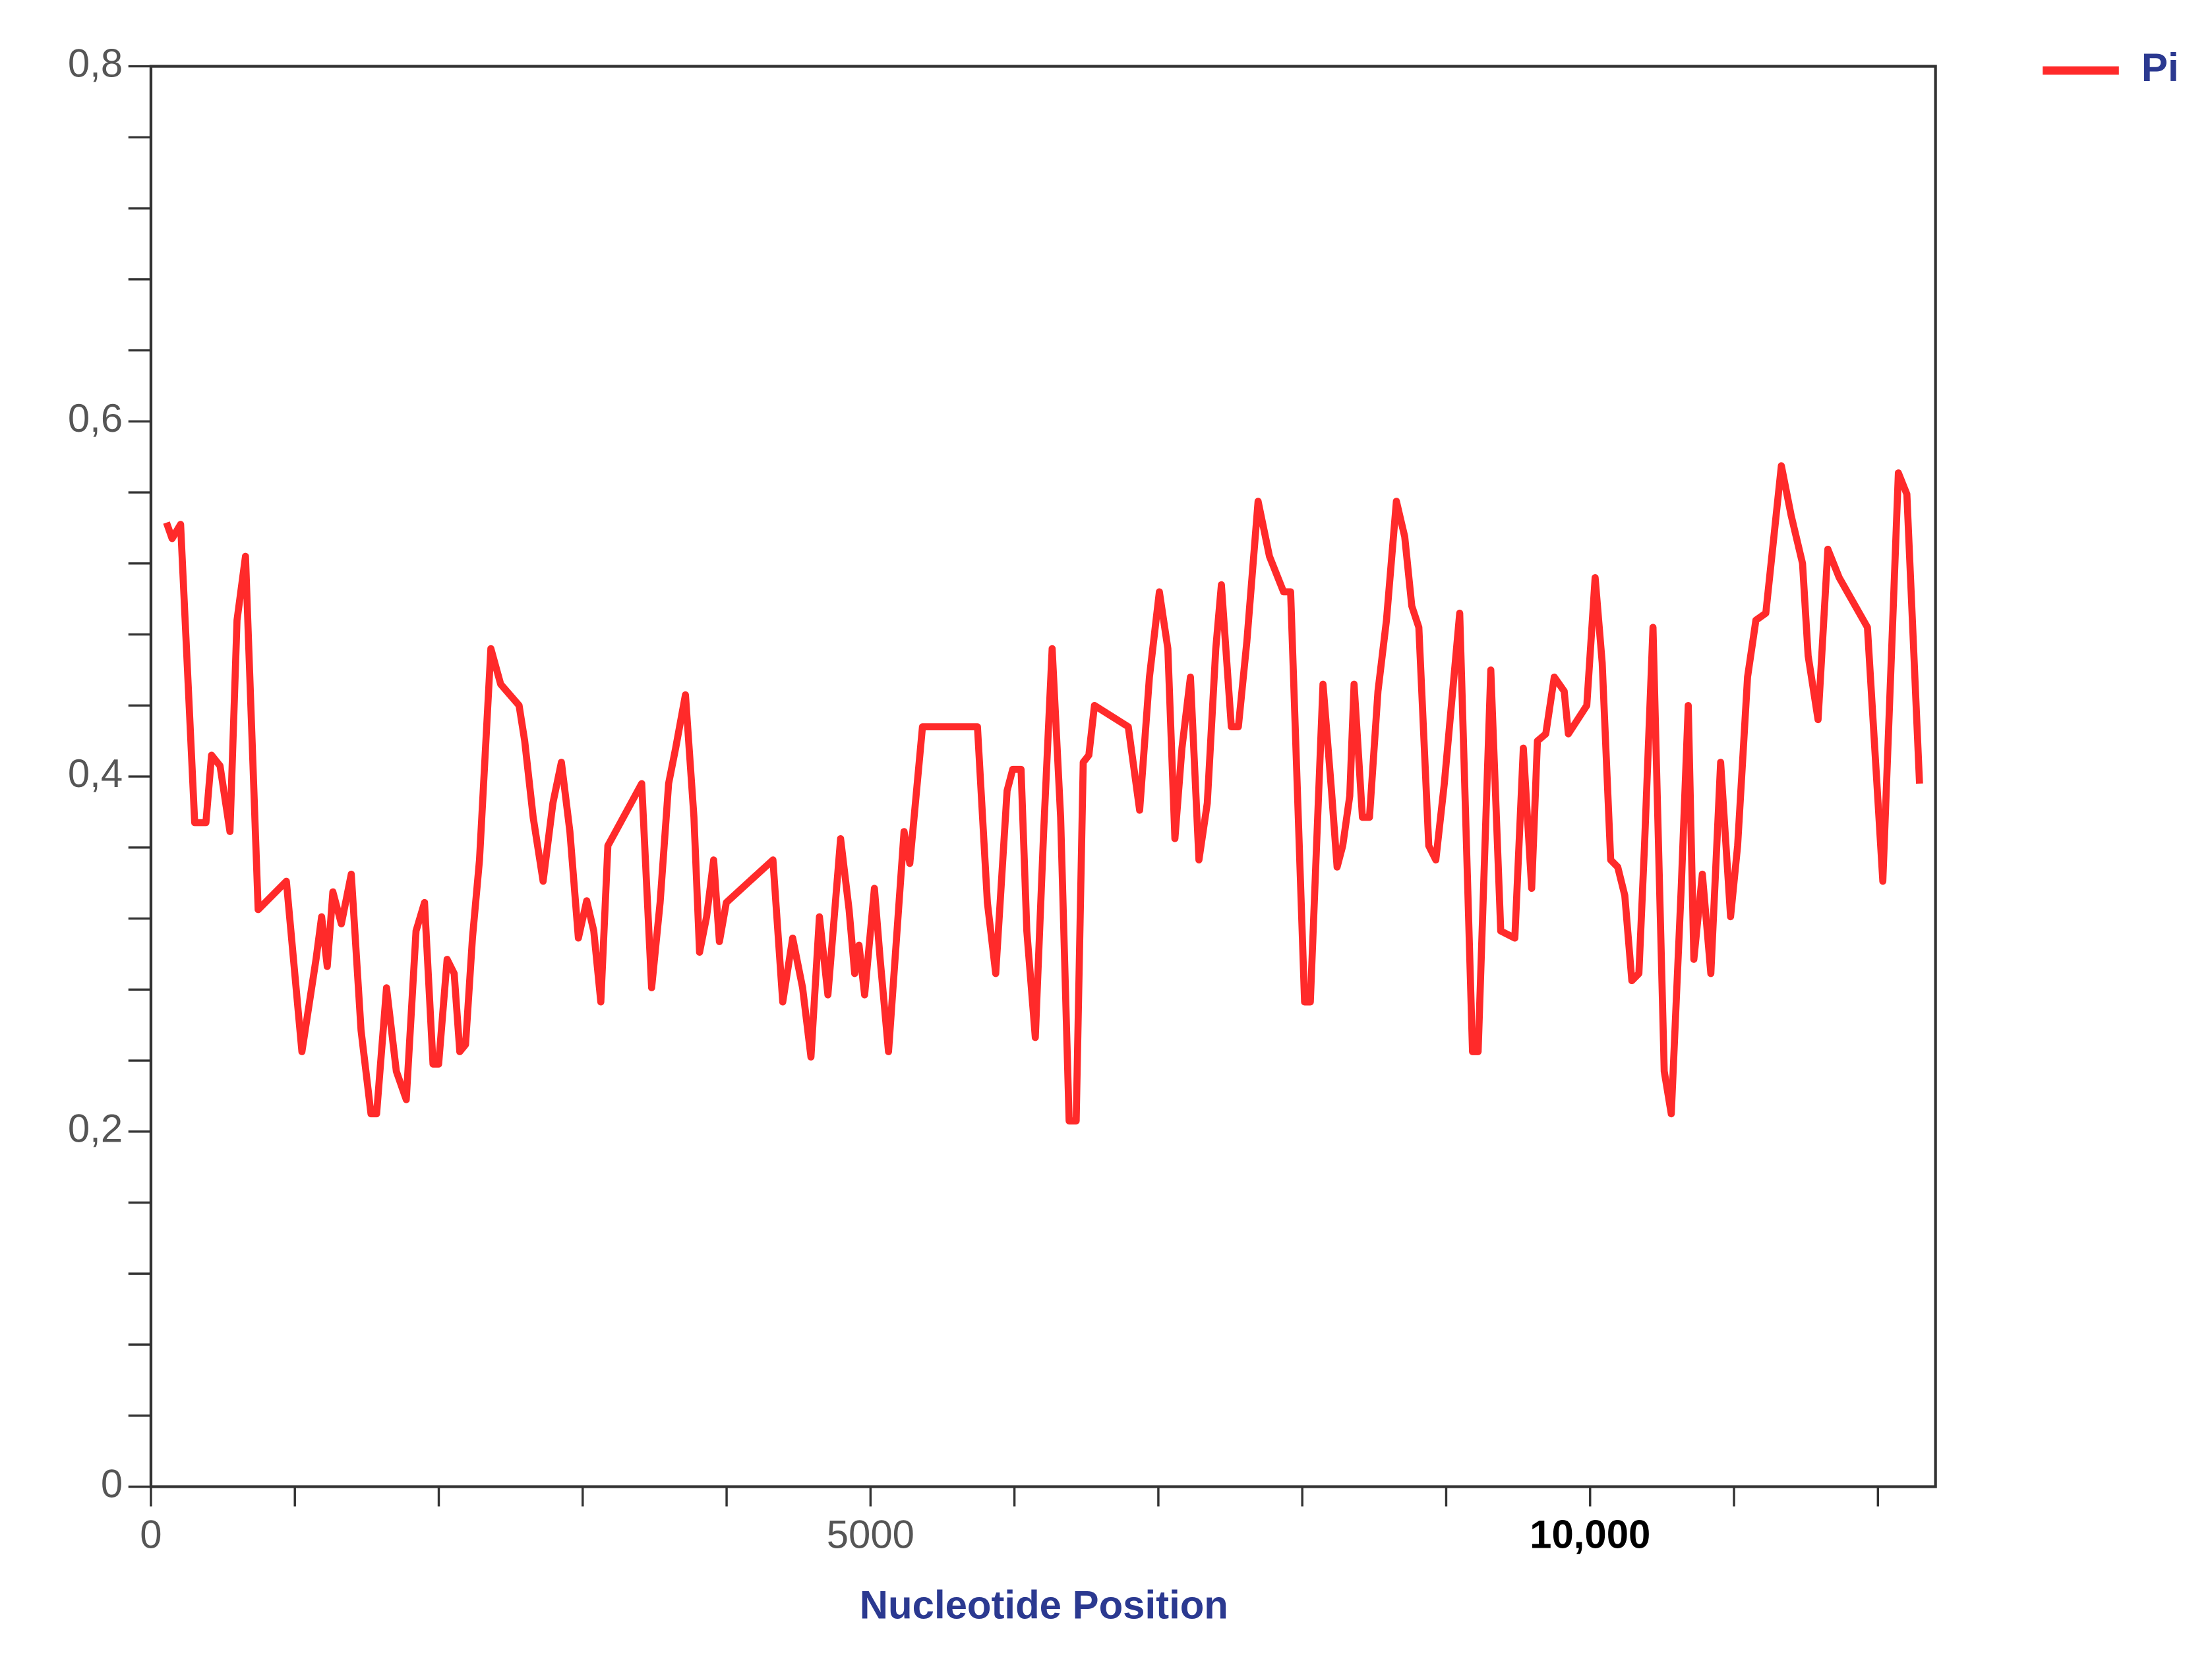 This screenshot has width=2212, height=1663. I want to click on y-tick-label: 0, so click(112, 1483).